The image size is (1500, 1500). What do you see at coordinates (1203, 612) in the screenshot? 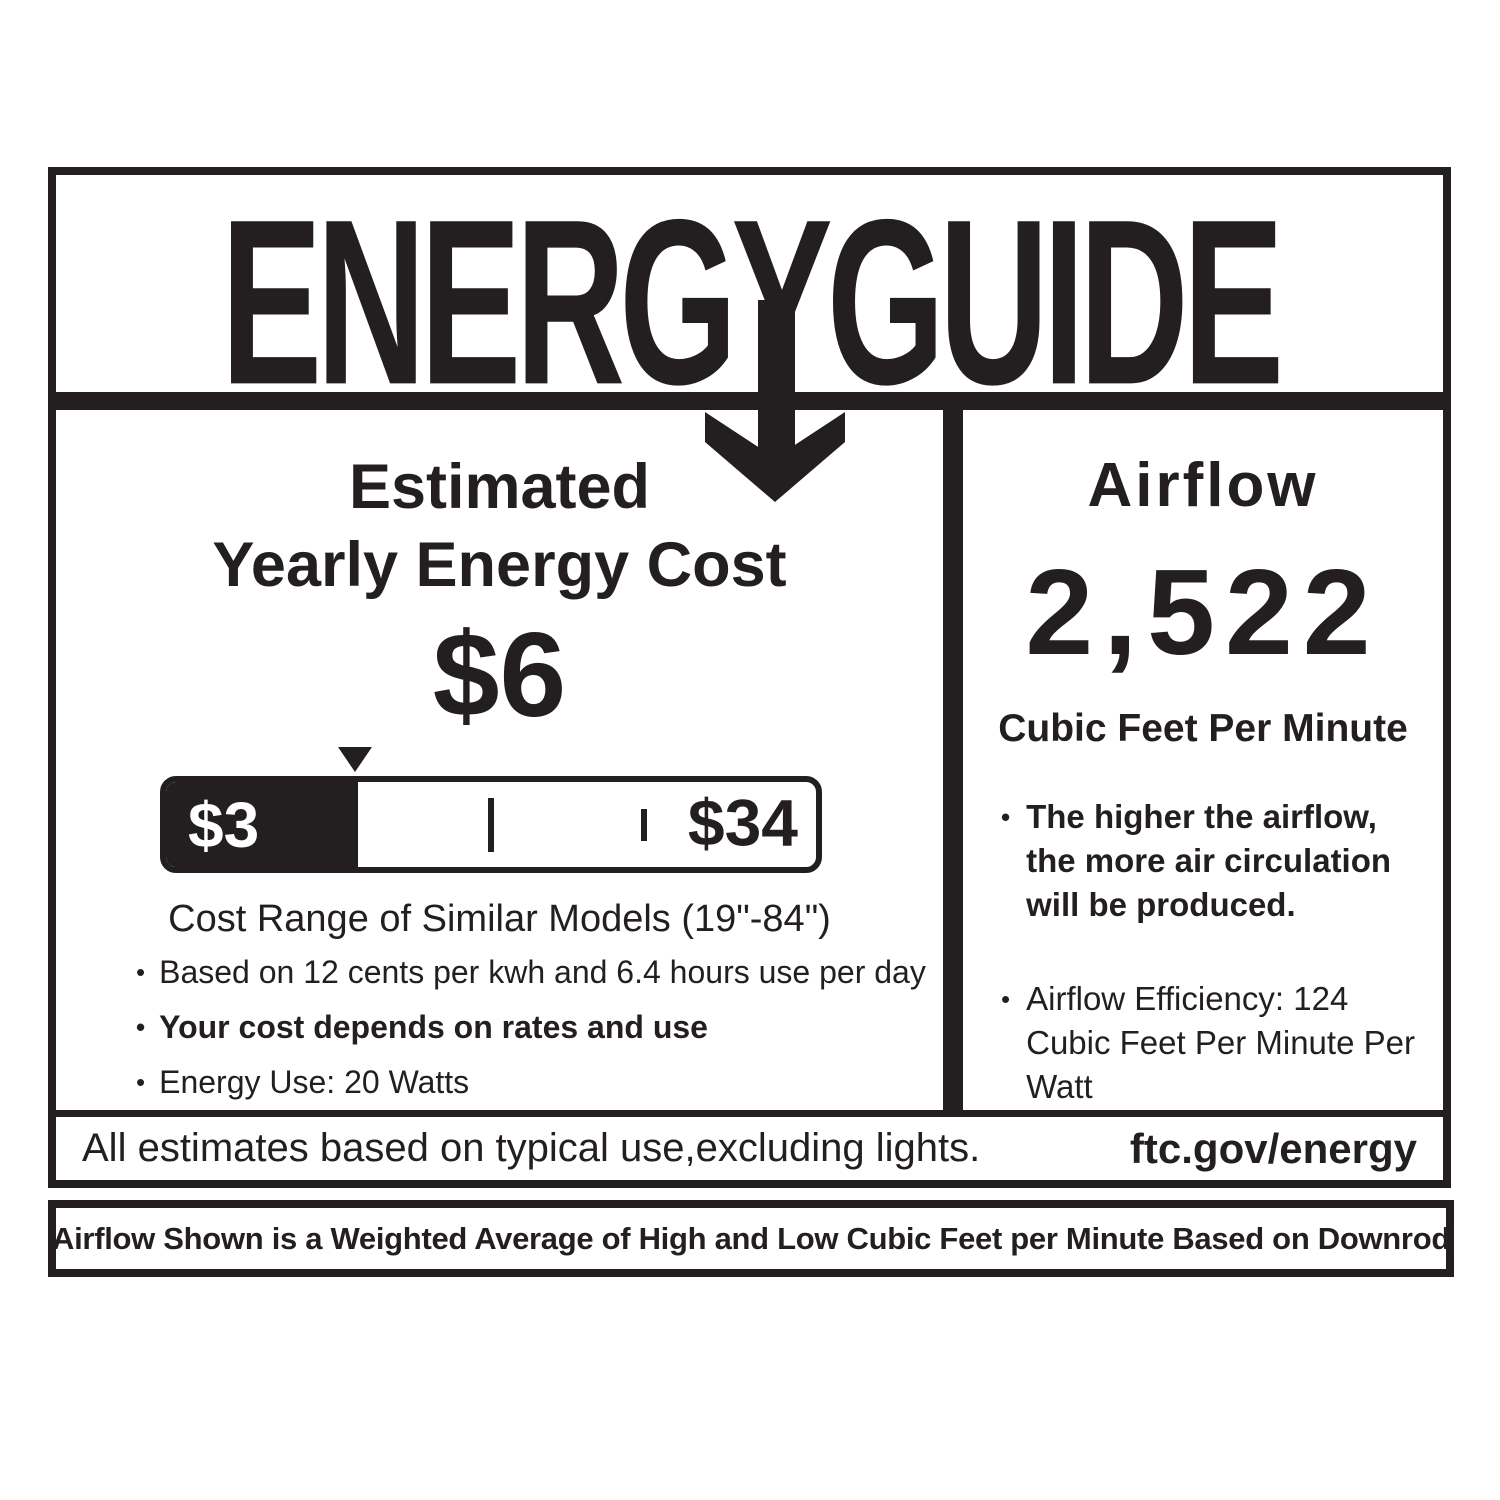
I see `airflow-value: 2,522` at bounding box center [1203, 612].